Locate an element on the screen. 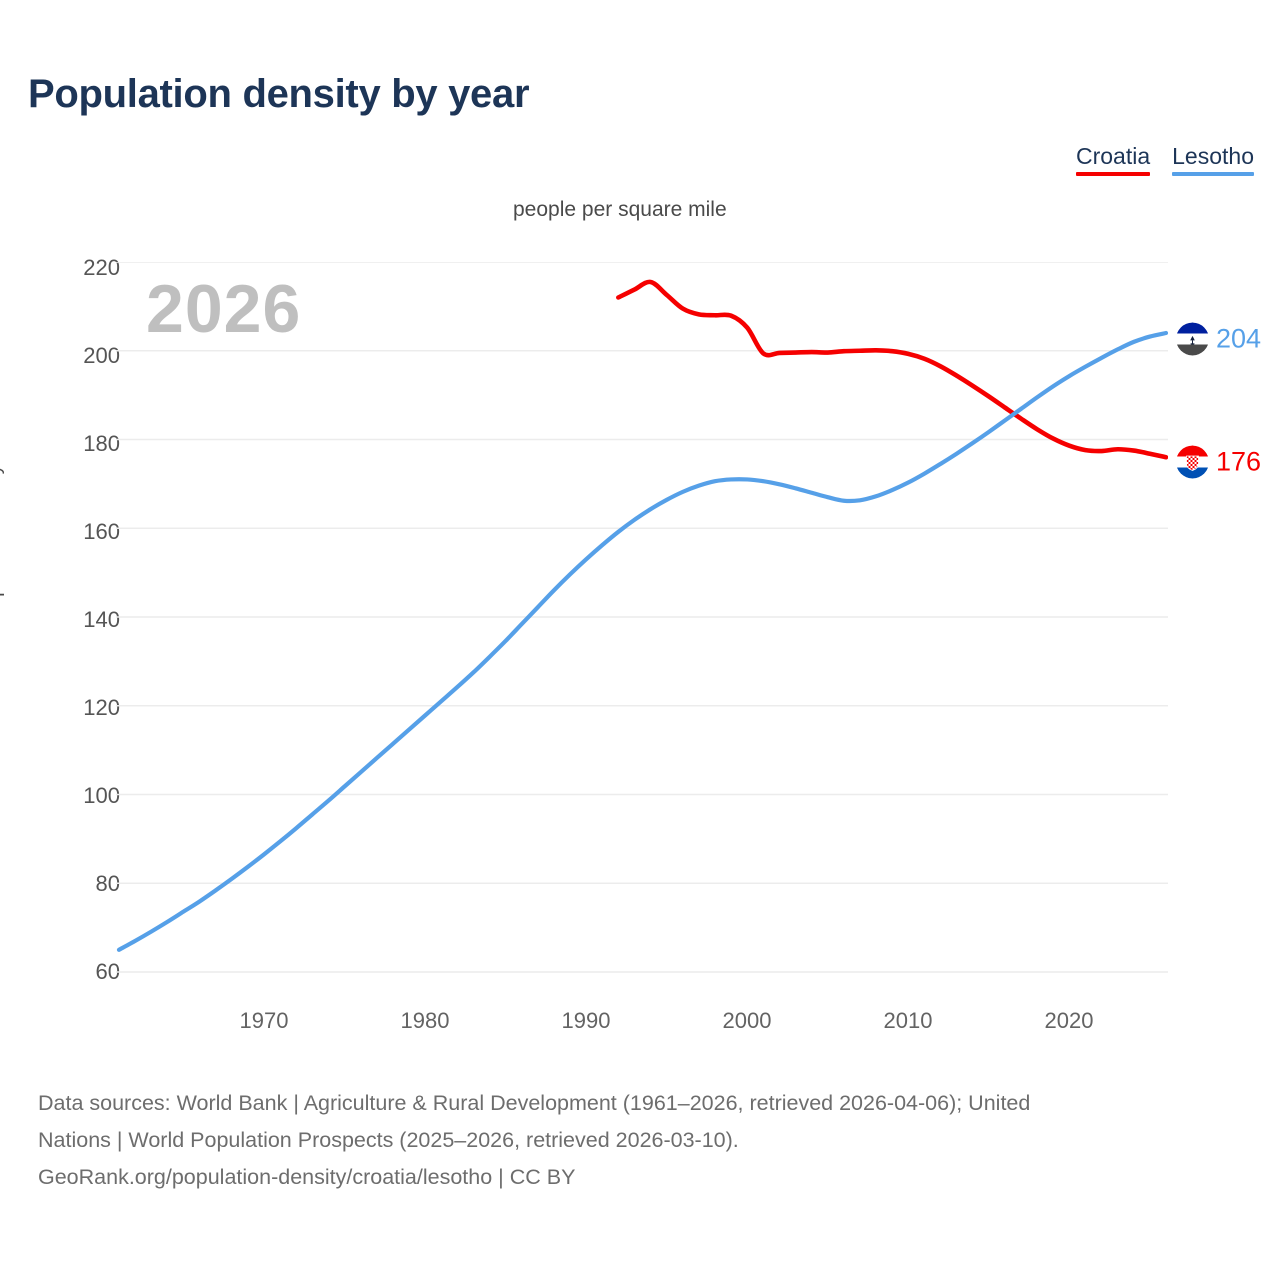 This screenshot has height=1280, width=1280. legend-label-croatia: Croatia is located at coordinates (1113, 156).